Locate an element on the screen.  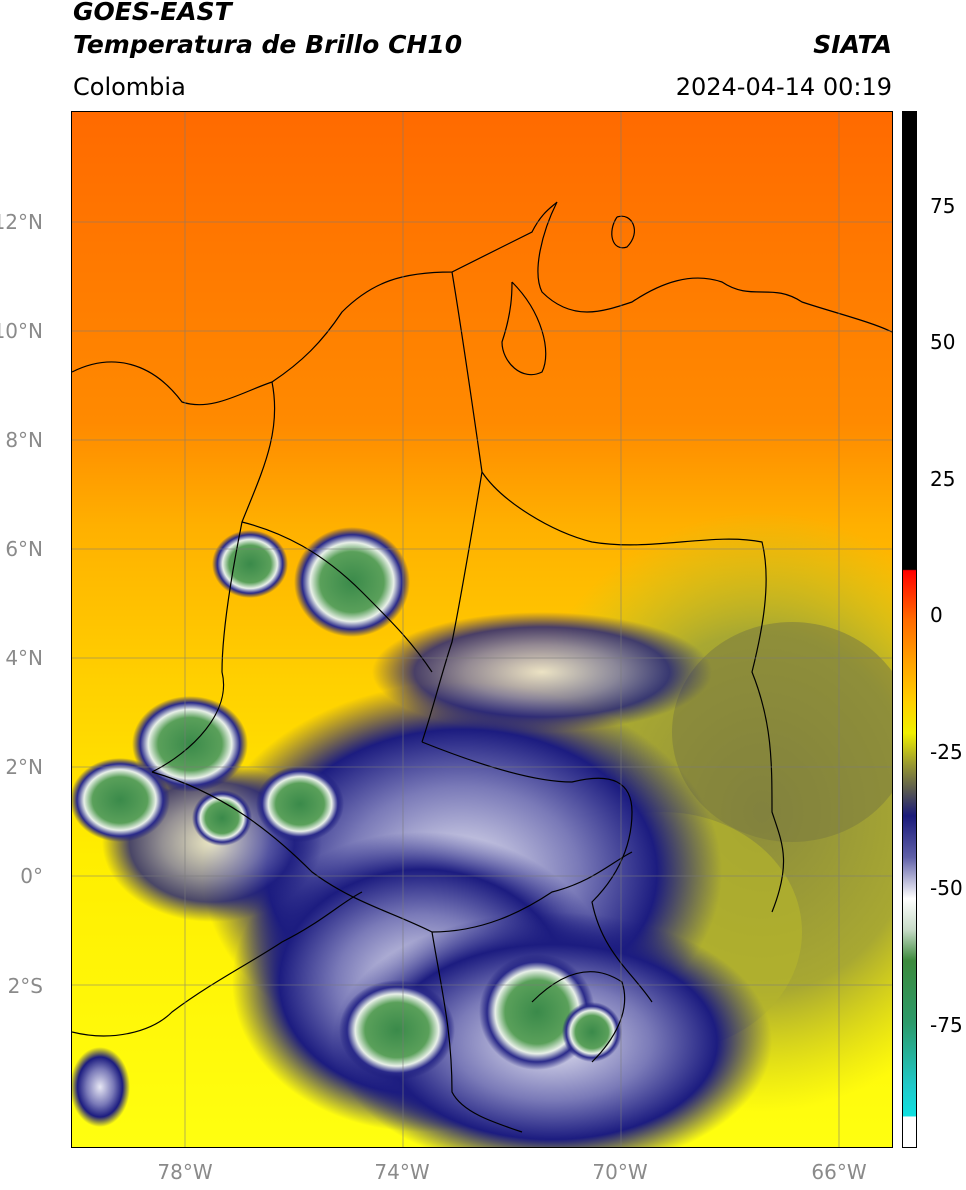
lat-tick-label: 8°N is located at coordinates (24, 440).